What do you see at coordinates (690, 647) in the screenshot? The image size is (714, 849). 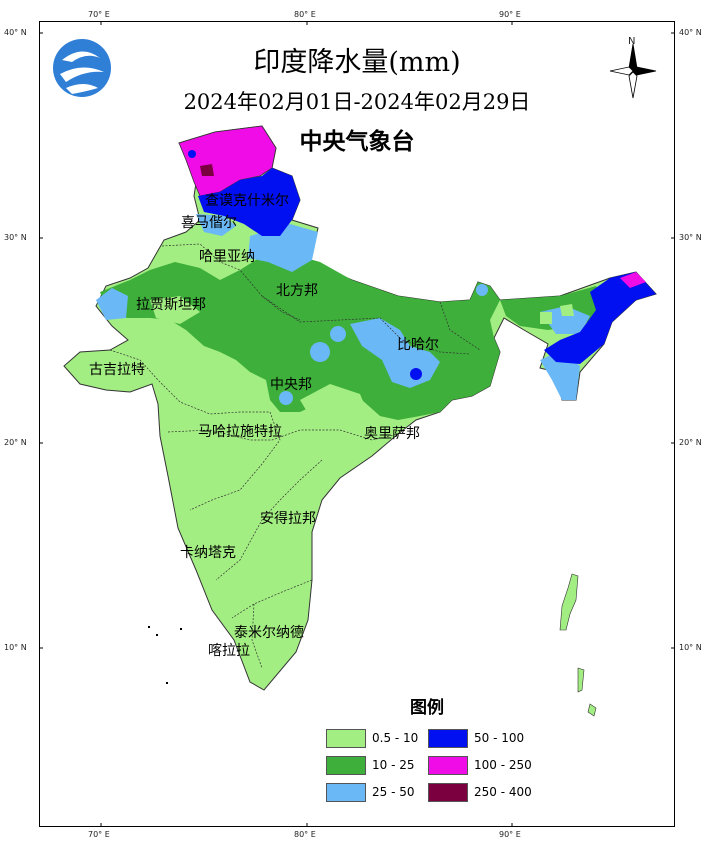 I see `right-tick-10: 10° N` at bounding box center [690, 647].